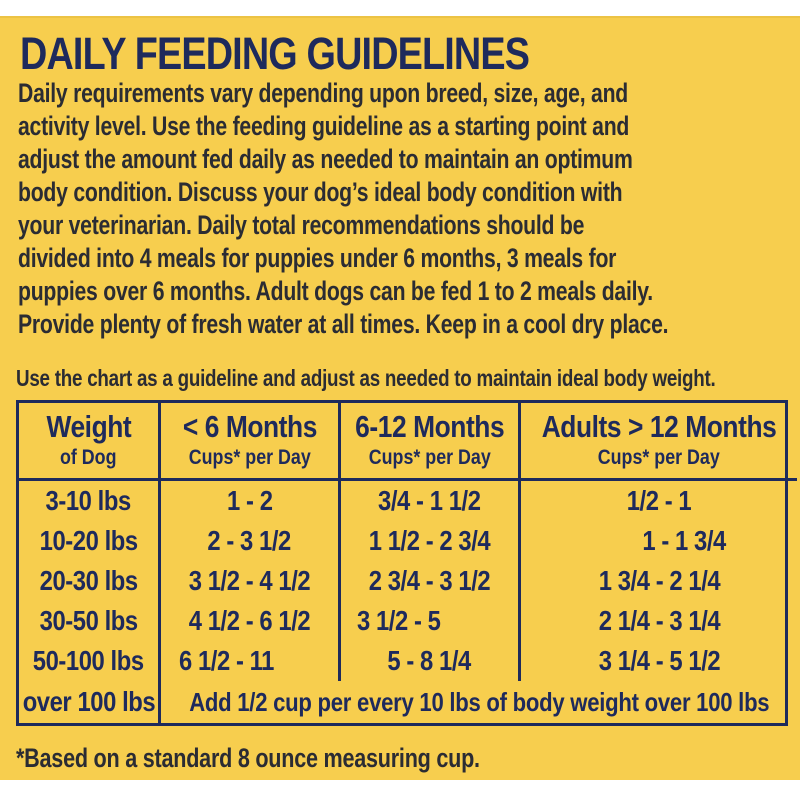 Image resolution: width=800 pixels, height=800 pixels. What do you see at coordinates (428, 661) in the screenshot?
I see `cell-6-12-months: 5 - 8 1/4` at bounding box center [428, 661].